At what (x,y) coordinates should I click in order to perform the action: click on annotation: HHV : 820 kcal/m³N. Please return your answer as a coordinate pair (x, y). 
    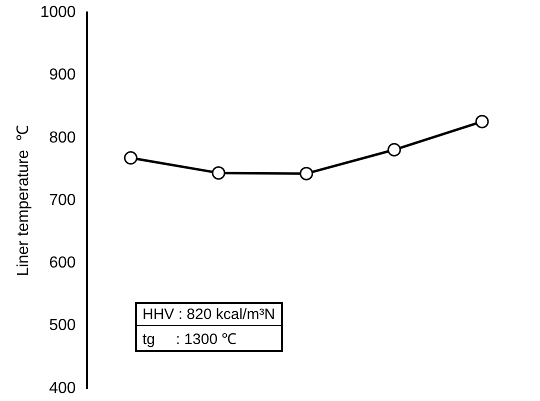
    Looking at the image, I should click on (209, 314).